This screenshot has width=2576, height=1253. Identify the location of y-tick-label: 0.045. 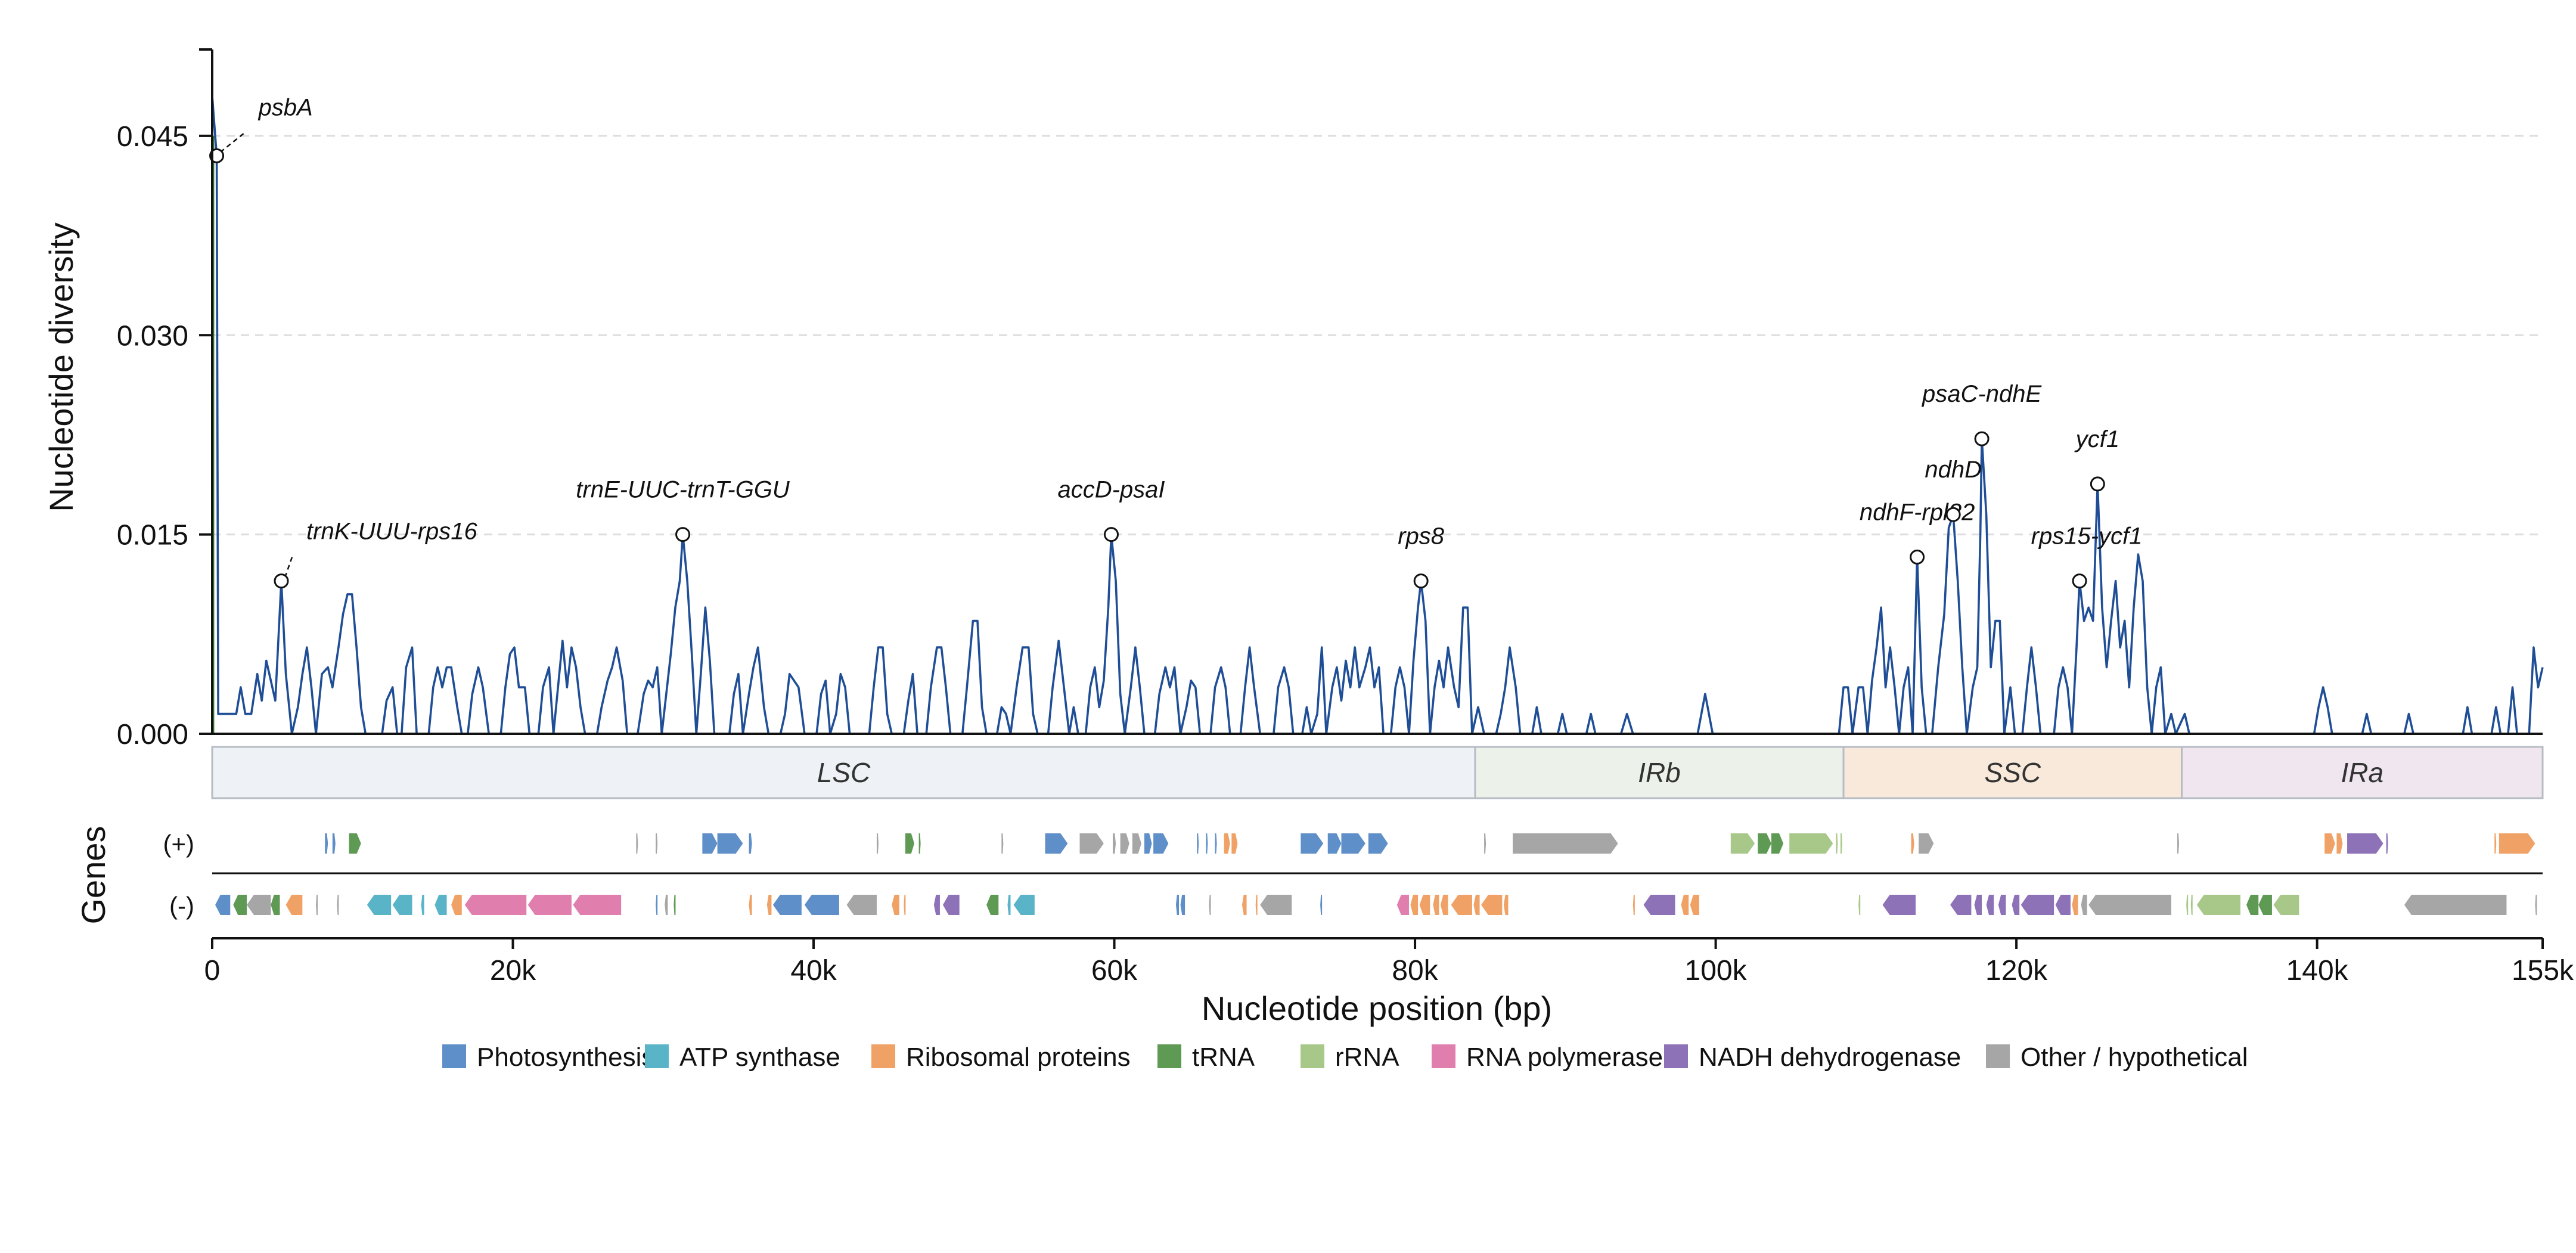
(153, 137).